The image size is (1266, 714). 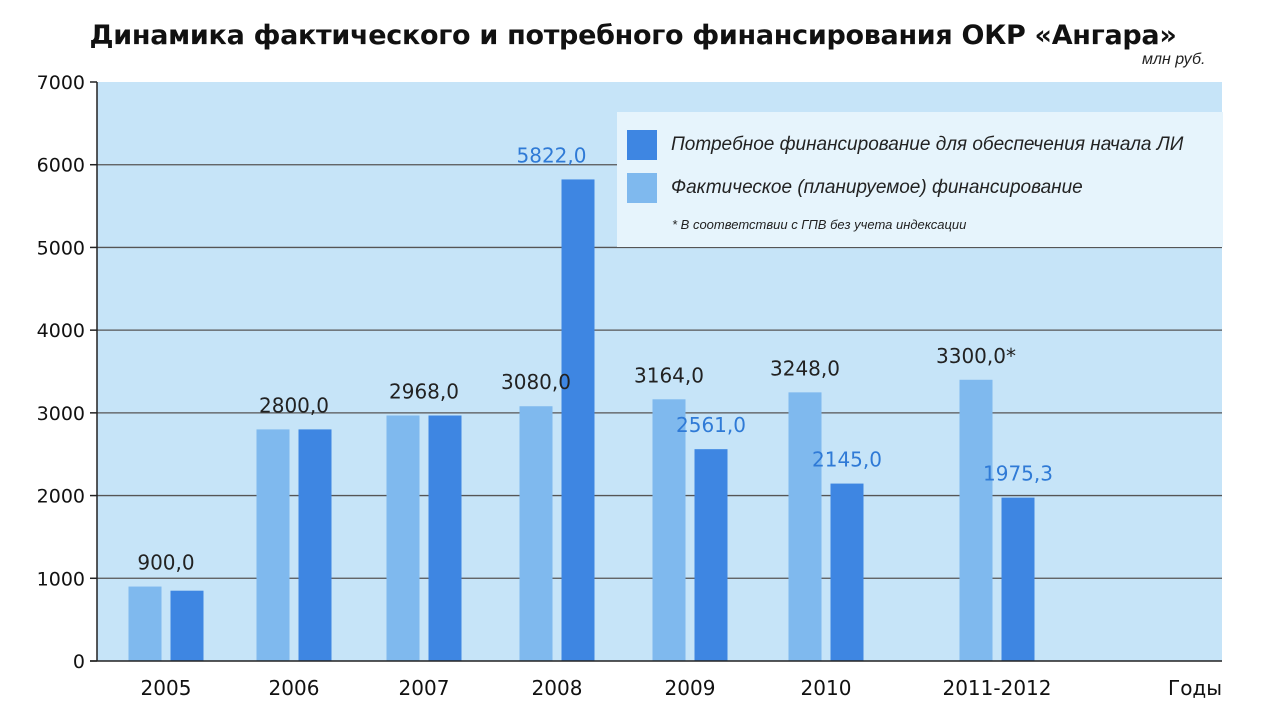 What do you see at coordinates (1195, 688) in the screenshot?
I see `x-axis-title: Годы` at bounding box center [1195, 688].